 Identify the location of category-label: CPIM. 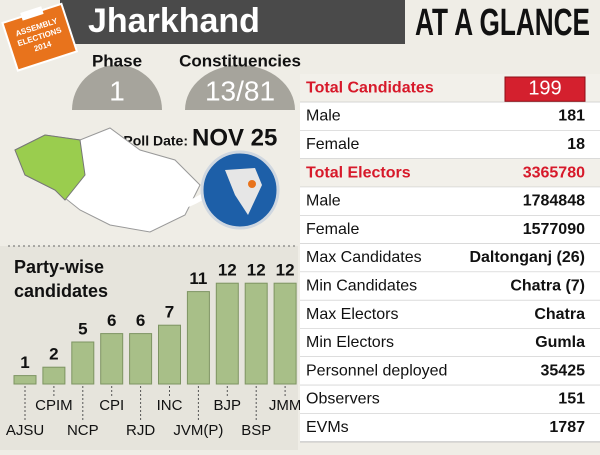
(54, 405).